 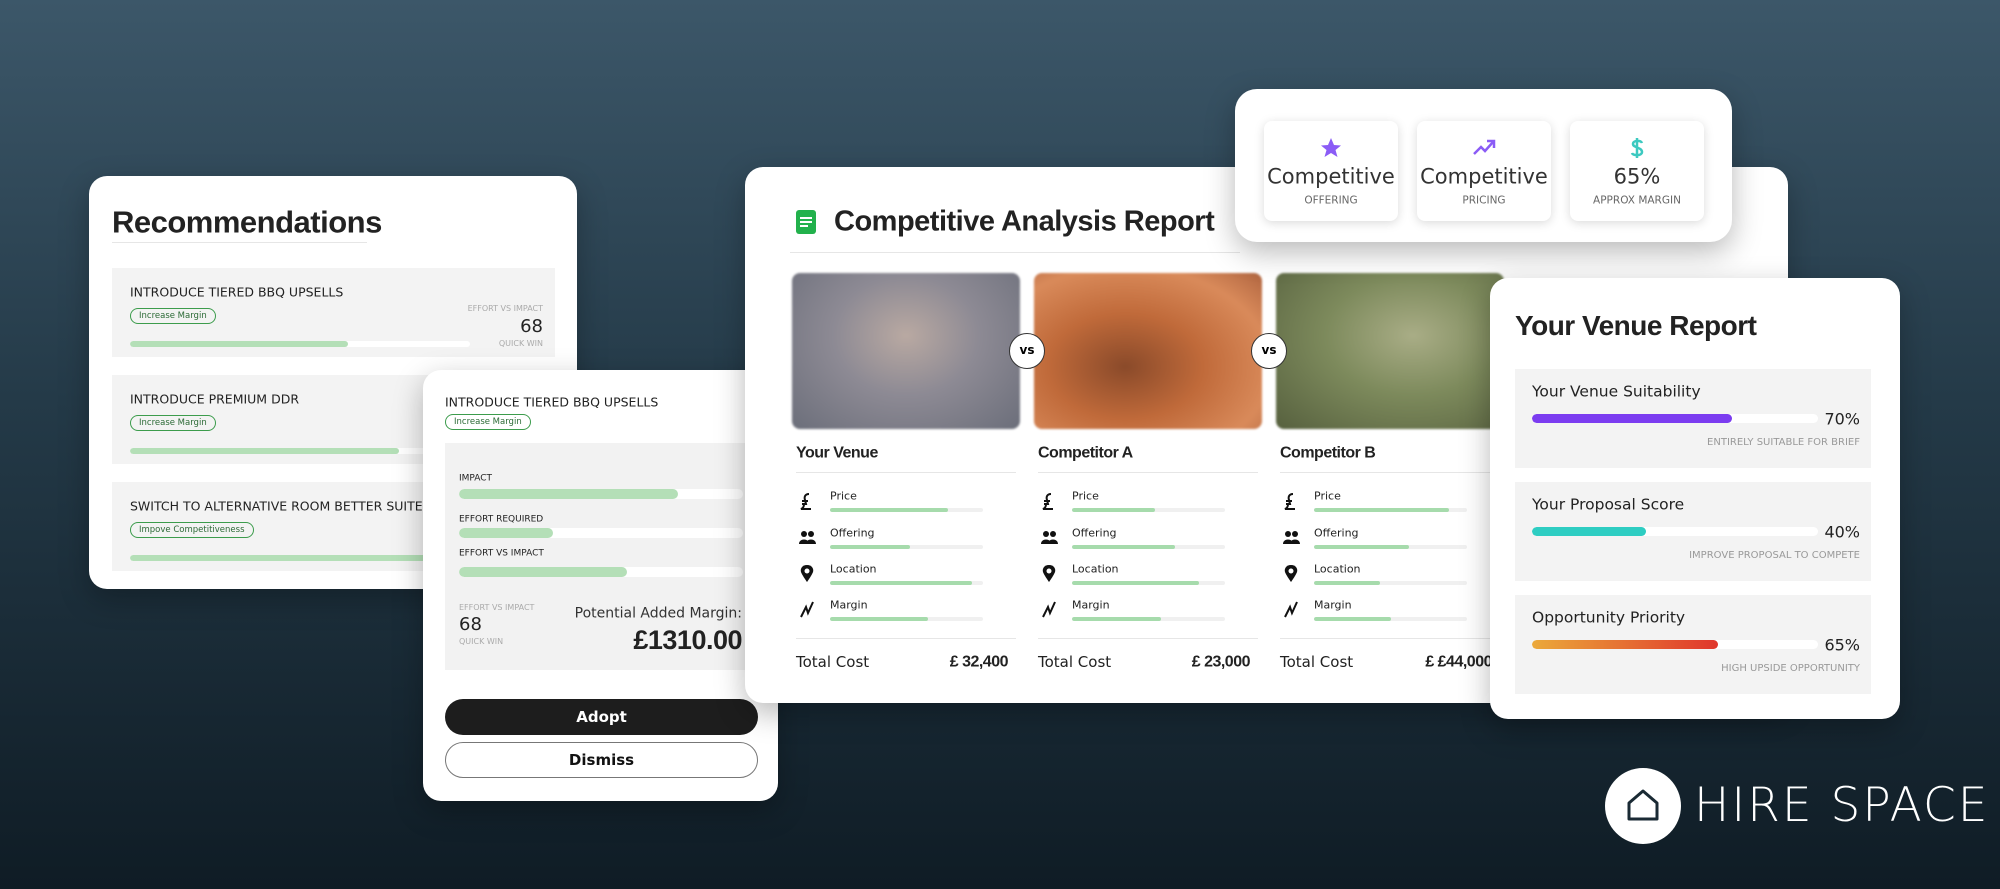 I want to click on metric-label: IMPACT, so click(x=476, y=478).